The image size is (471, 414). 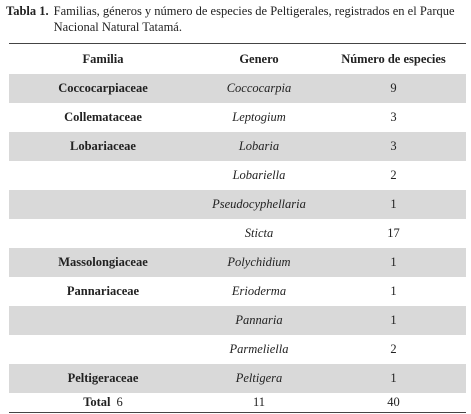 What do you see at coordinates (259, 291) in the screenshot?
I see `table-cell: Erioderma` at bounding box center [259, 291].